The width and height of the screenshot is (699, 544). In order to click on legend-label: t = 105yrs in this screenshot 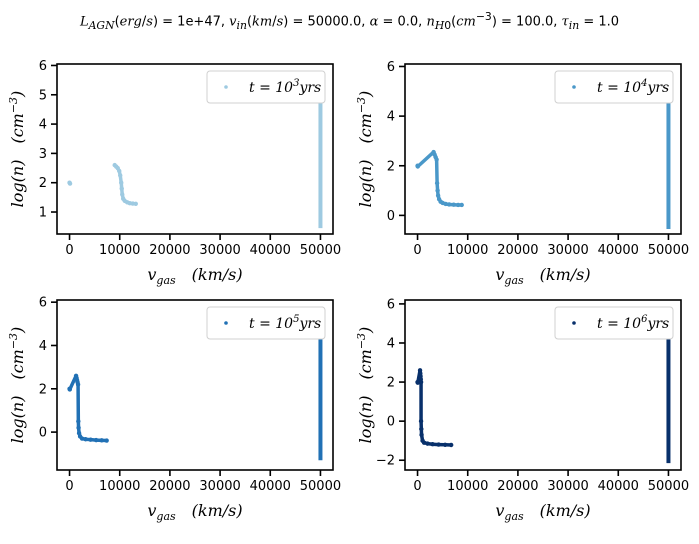, I will do `click(285, 323)`.